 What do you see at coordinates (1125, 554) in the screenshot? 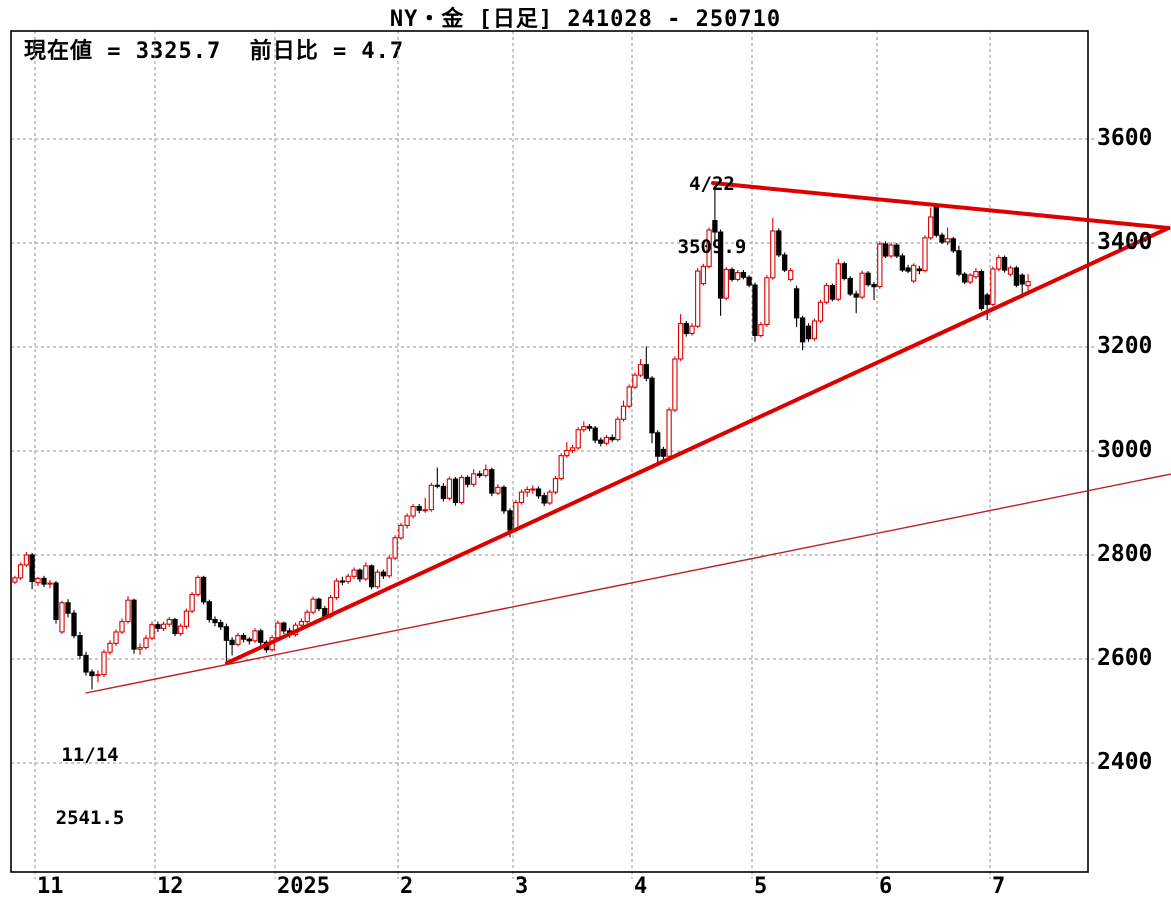
I see `y-axis-label-2800: 2800` at bounding box center [1125, 554].